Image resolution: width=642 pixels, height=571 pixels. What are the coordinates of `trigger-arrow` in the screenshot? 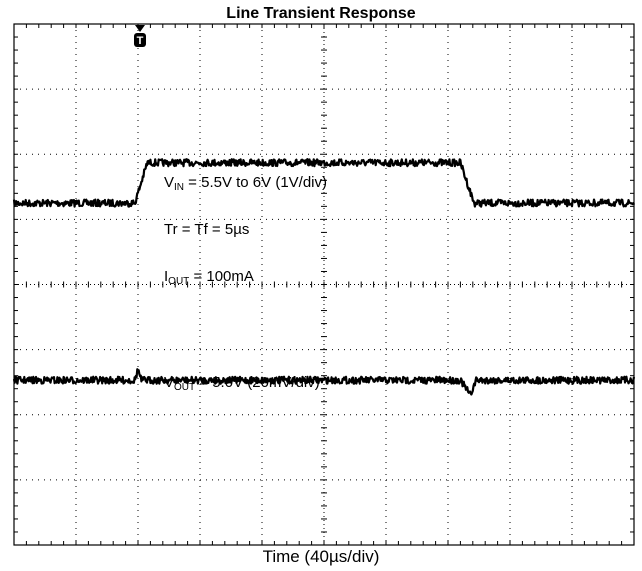 It's located at (140, 28).